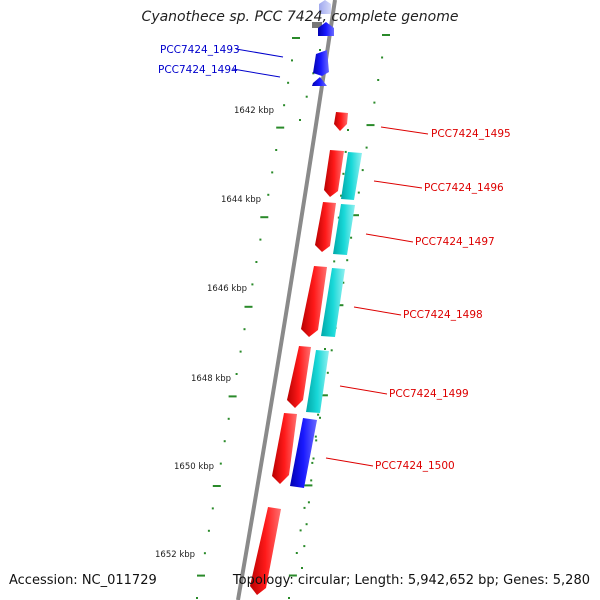 The image size is (600, 600). What do you see at coordinates (254, 111) in the screenshot?
I see `scale-label: 1642 kbp` at bounding box center [254, 111].